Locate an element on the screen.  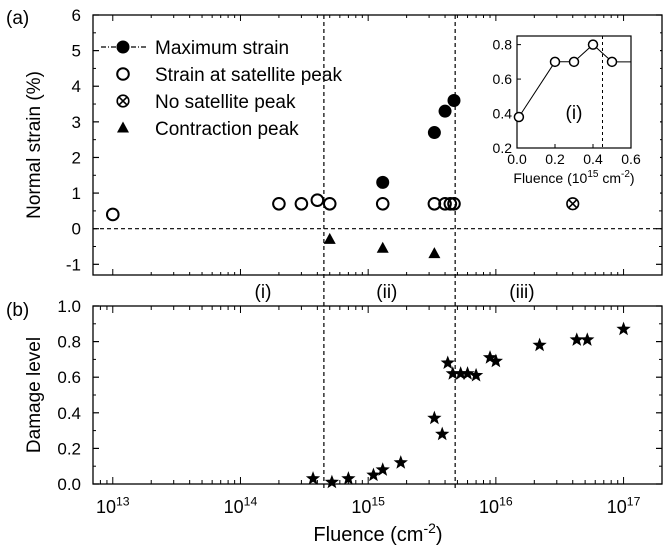
inset-ytick-label: 0.6 is located at coordinates (503, 79).